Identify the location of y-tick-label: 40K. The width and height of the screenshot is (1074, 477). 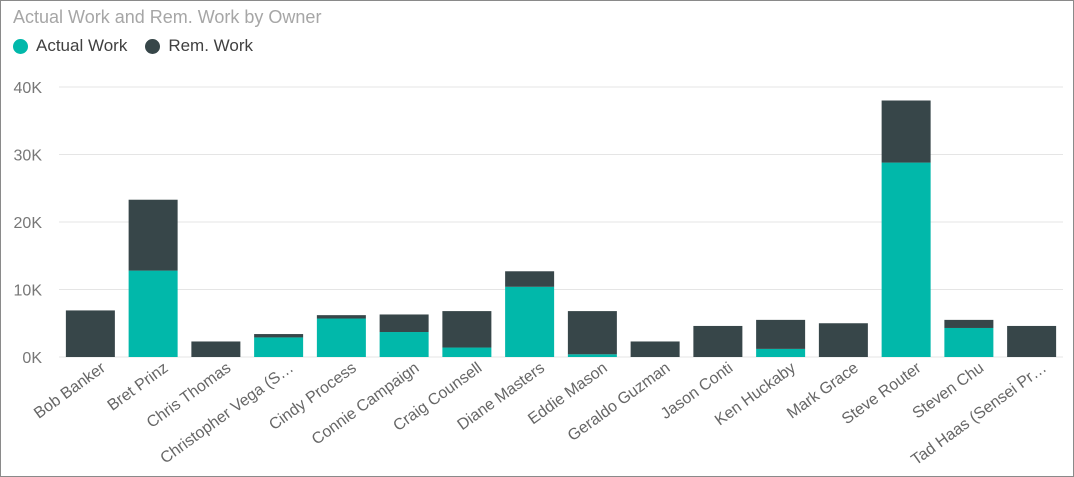
(28, 88).